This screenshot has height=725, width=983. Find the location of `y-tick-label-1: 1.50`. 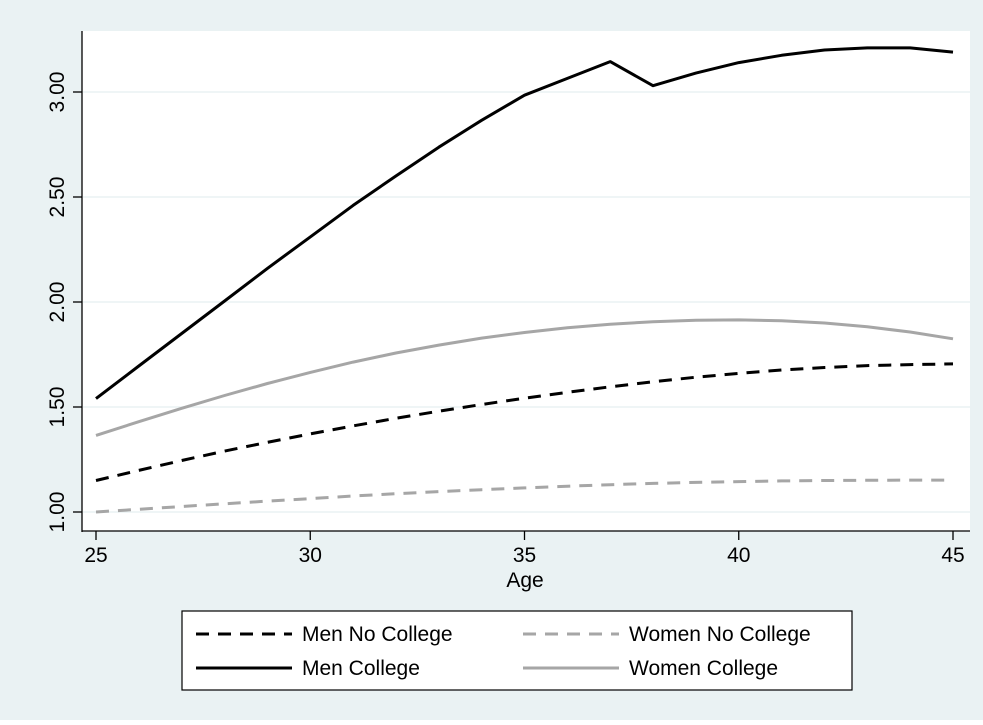

y-tick-label-1: 1.50 is located at coordinates (57, 407).